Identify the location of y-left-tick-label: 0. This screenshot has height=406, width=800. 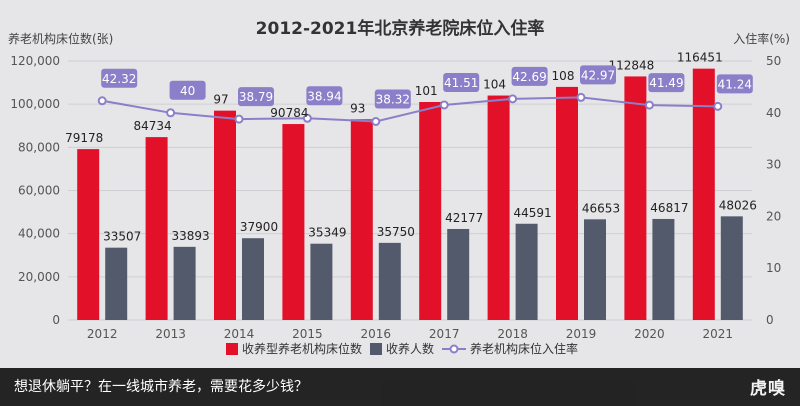
(56, 320).